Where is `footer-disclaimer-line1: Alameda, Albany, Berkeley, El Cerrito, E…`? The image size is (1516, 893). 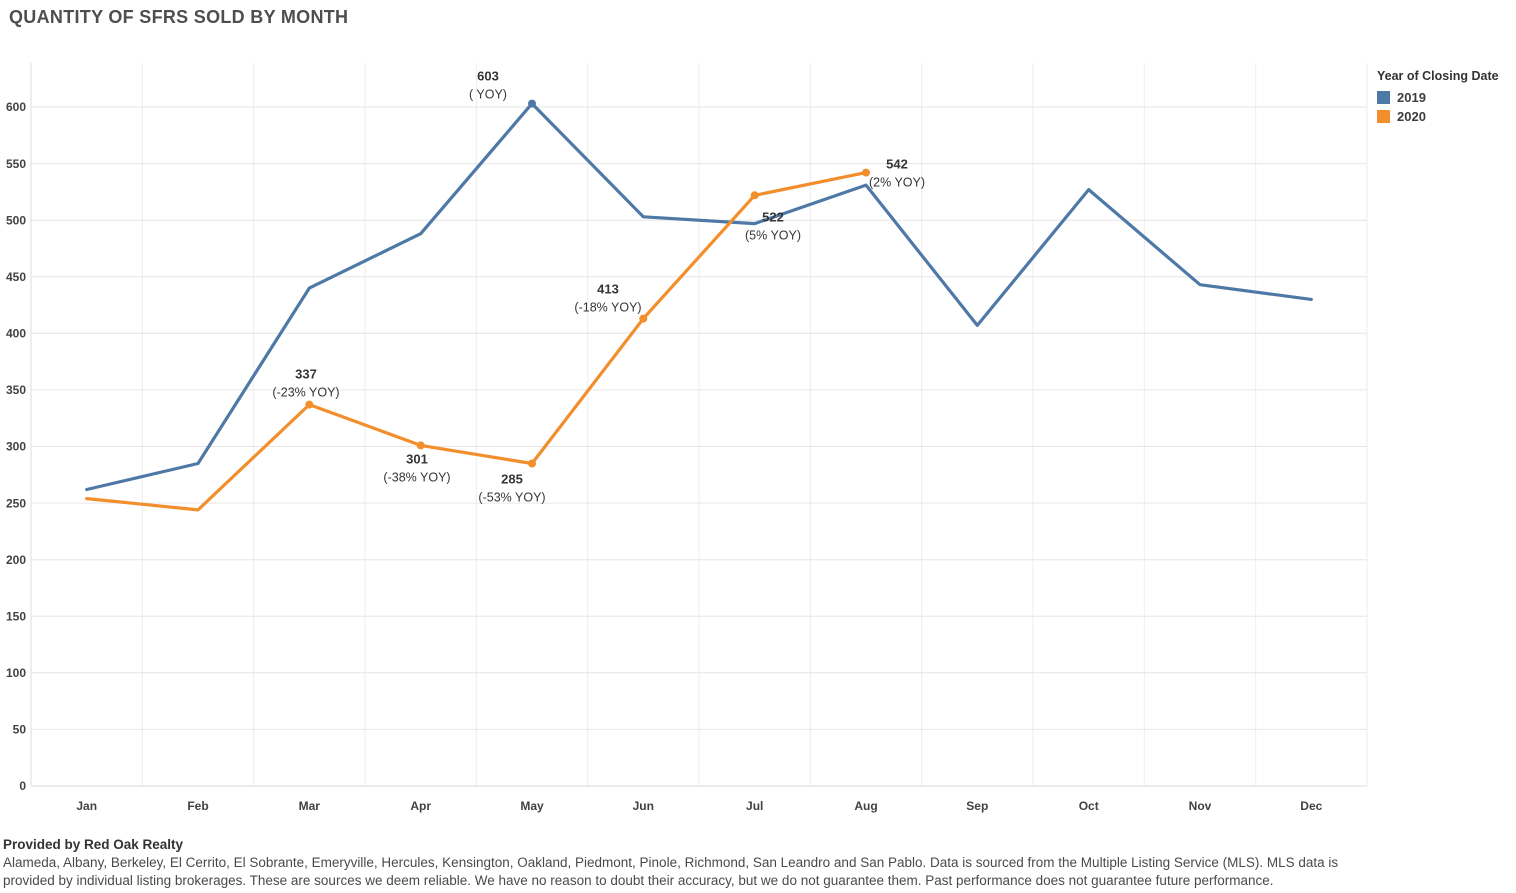 footer-disclaimer-line1: Alameda, Albany, Berkeley, El Cerrito, E… is located at coordinates (671, 862).